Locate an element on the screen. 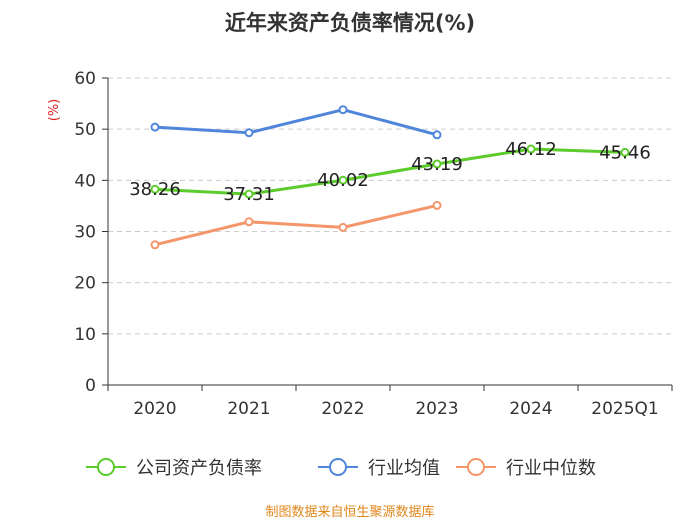  data-label-2024: 46.12 is located at coordinates (531, 149).